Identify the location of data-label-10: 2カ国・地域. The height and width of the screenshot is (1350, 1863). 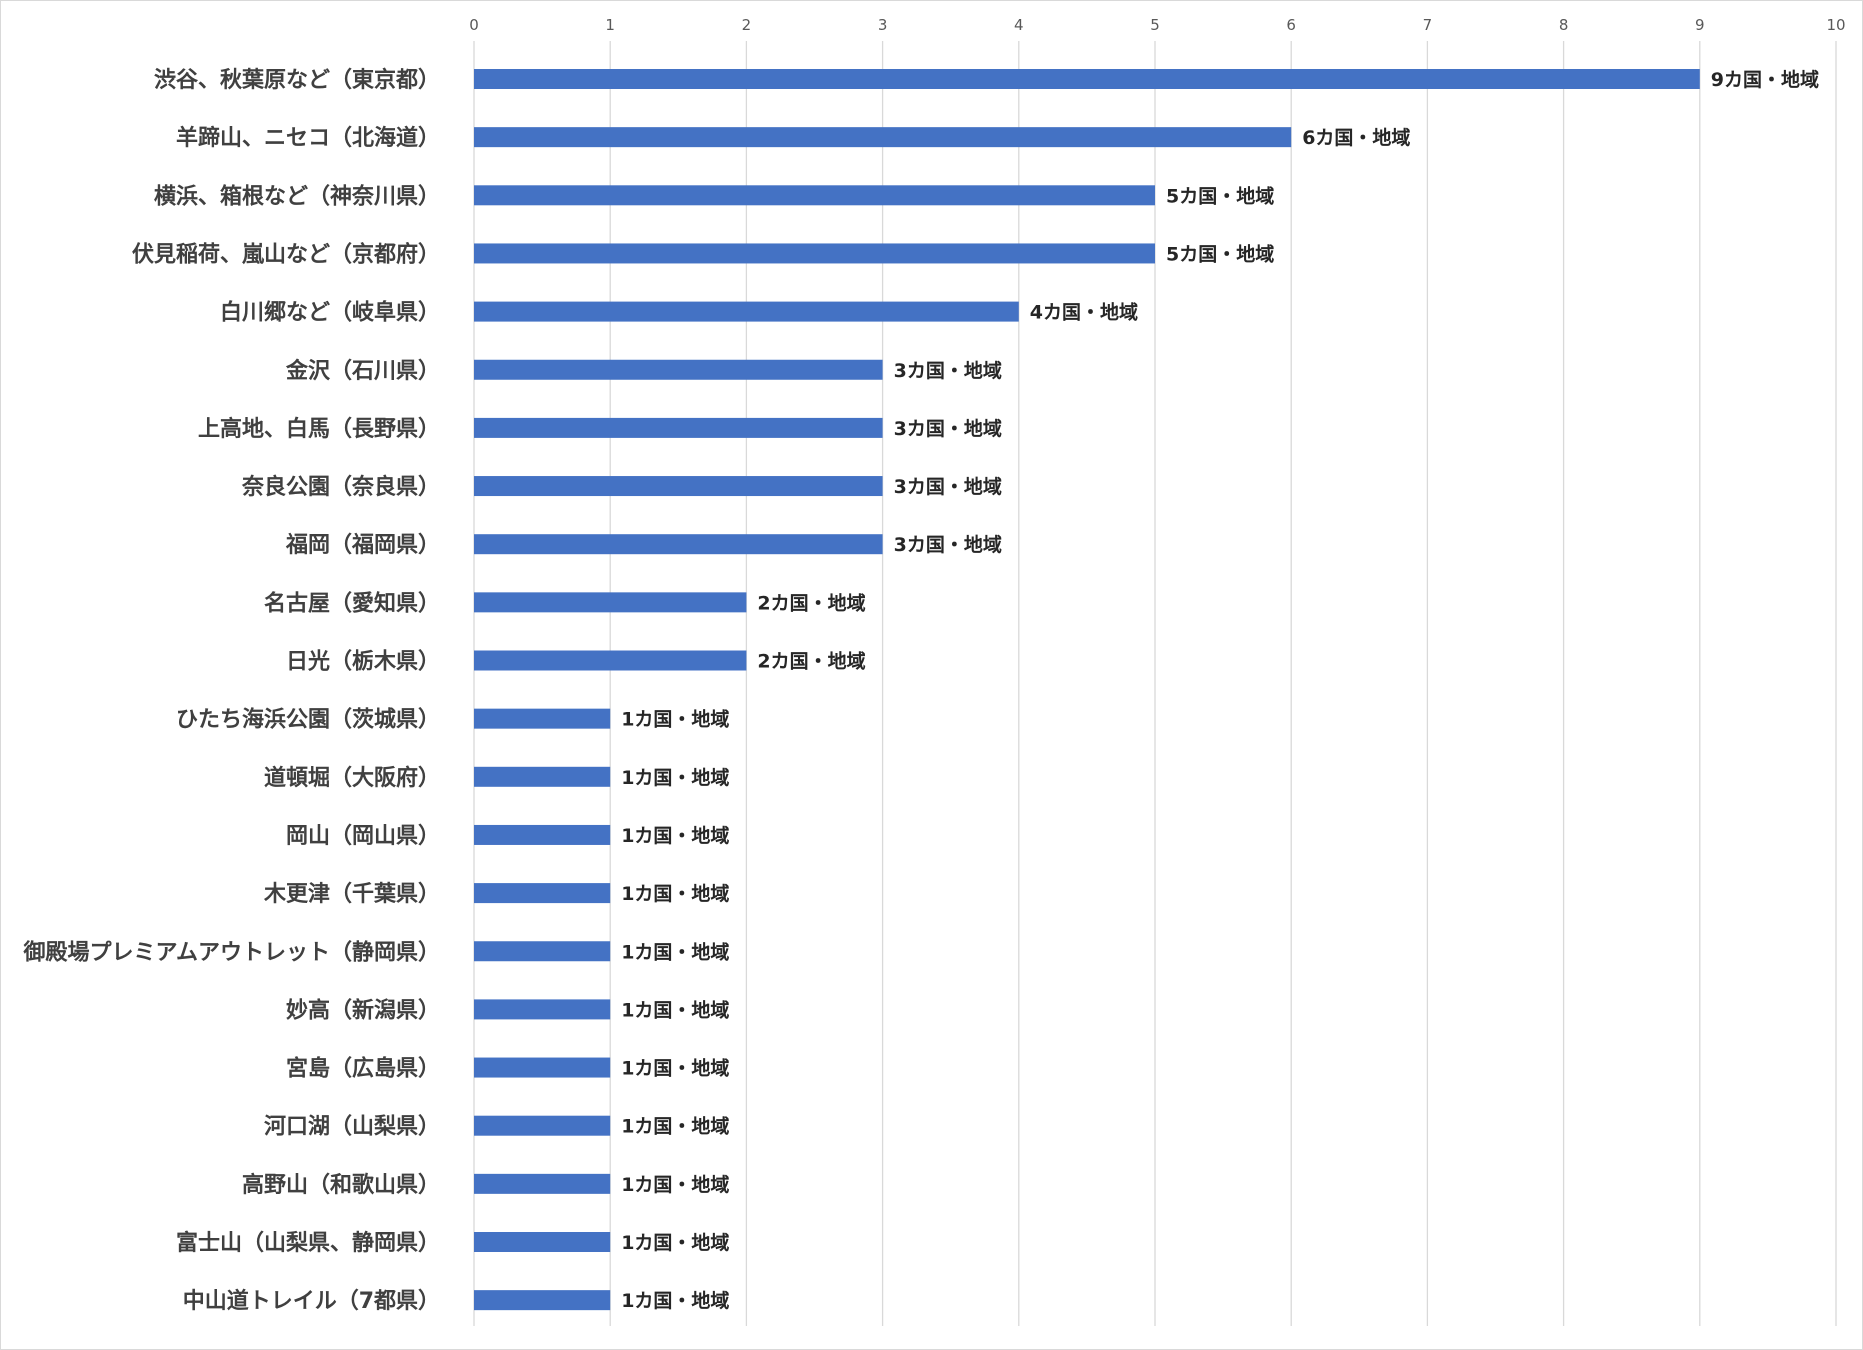
(811, 661).